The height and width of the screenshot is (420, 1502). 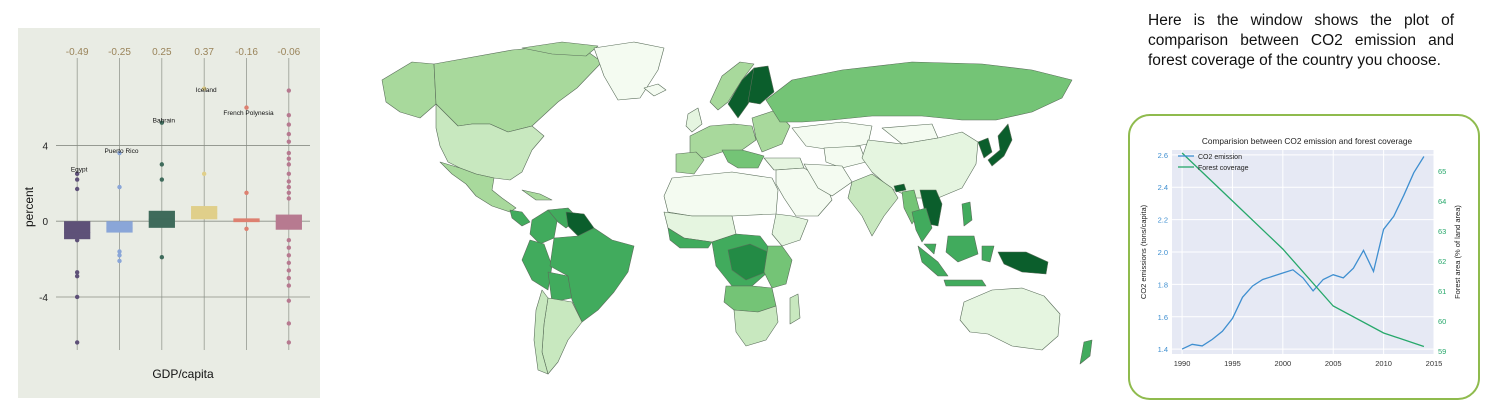 What do you see at coordinates (1442, 261) in the screenshot?
I see `y-right-tick-label: 62` at bounding box center [1442, 261].